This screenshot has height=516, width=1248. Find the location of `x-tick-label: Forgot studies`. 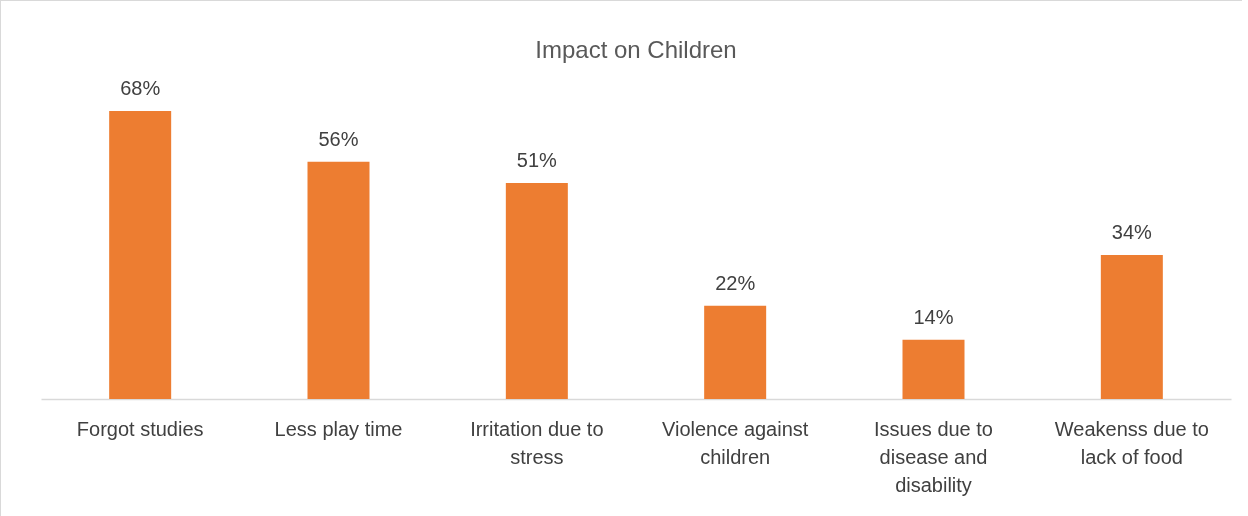

x-tick-label: Forgot studies is located at coordinates (140, 428).